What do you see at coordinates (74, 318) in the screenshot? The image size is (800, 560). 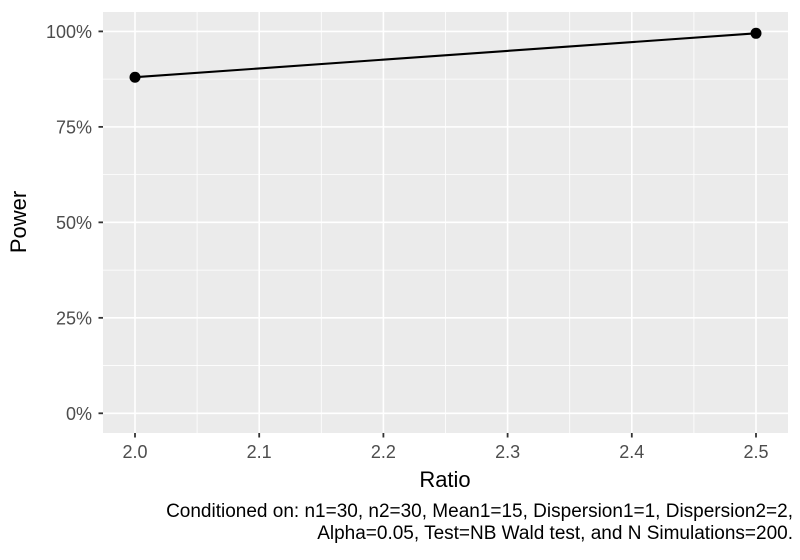 I see `y-tick-label: 25%` at bounding box center [74, 318].